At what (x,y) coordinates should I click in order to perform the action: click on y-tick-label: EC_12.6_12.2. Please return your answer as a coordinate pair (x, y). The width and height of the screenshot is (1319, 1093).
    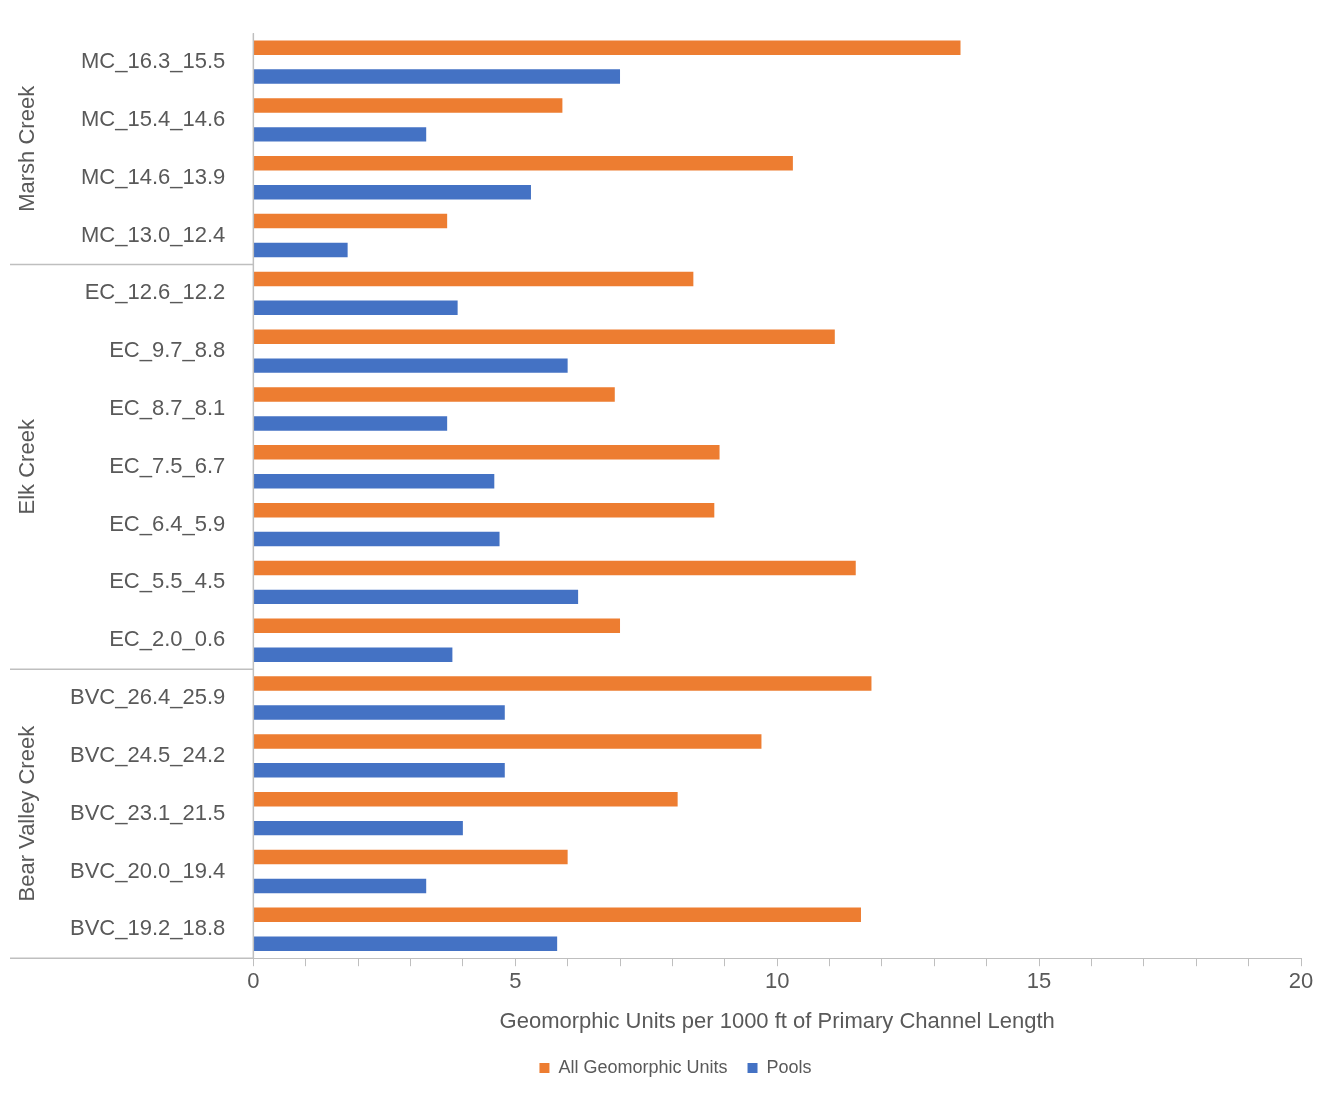
    Looking at the image, I should click on (155, 292).